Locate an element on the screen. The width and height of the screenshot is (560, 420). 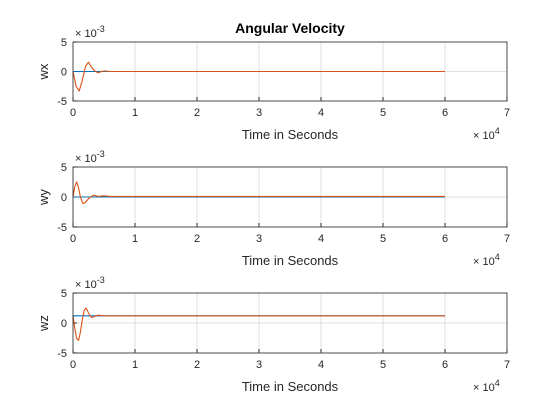
chart-title: Angular Velocity is located at coordinates (290, 28).